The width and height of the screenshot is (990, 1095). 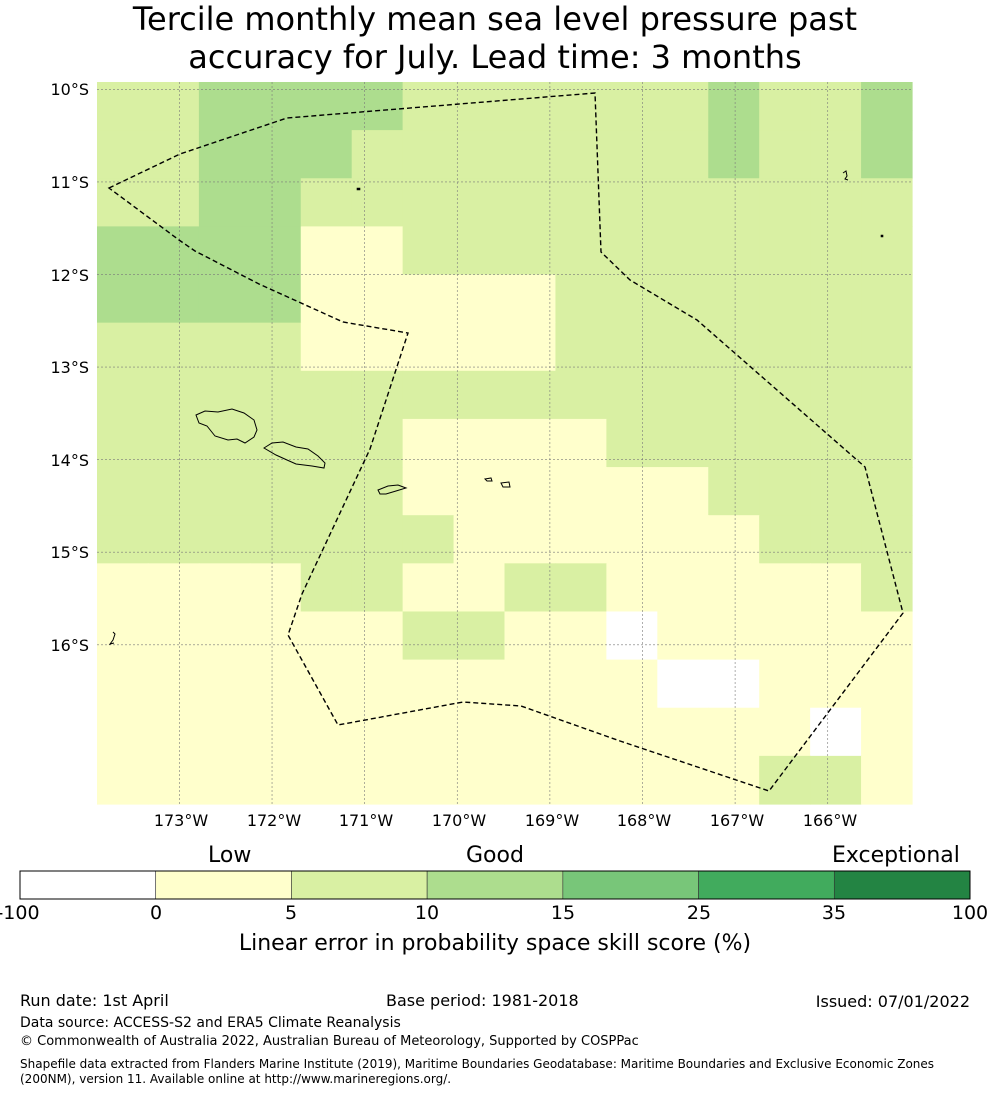 What do you see at coordinates (69, 552) in the screenshot?
I see `lat-label-15s: 15°S` at bounding box center [69, 552].